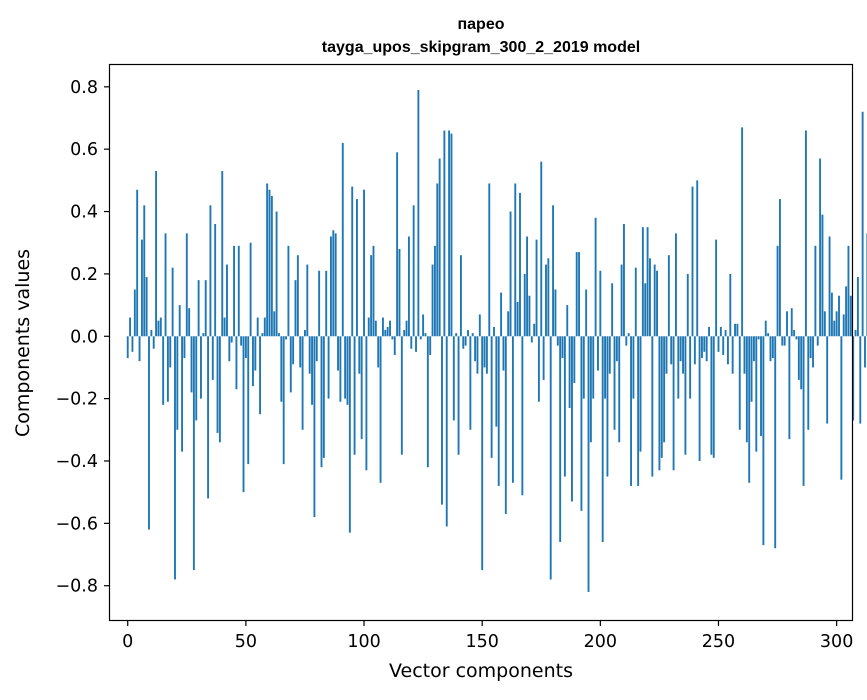 The image size is (867, 700). Describe the element at coordinates (77, 587) in the screenshot. I see `y-tick-label: −0.8` at that location.